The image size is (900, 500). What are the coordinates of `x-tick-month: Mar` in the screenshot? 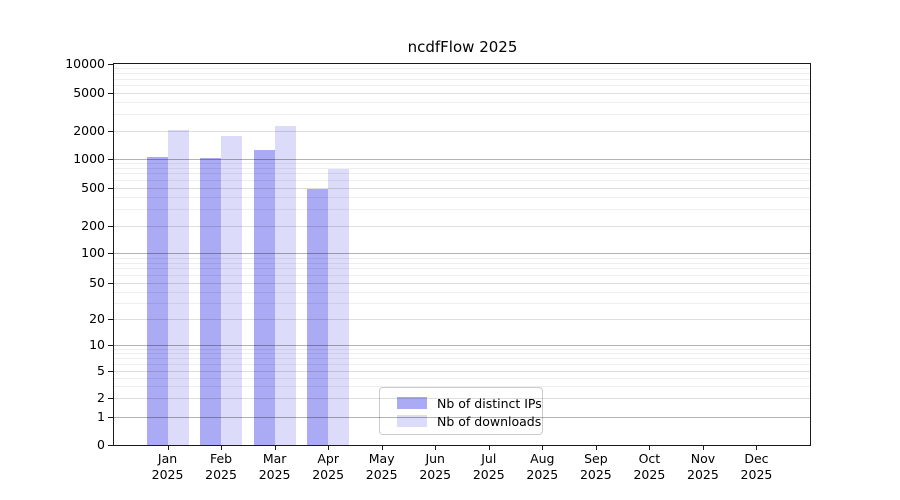 It's located at (274, 458).